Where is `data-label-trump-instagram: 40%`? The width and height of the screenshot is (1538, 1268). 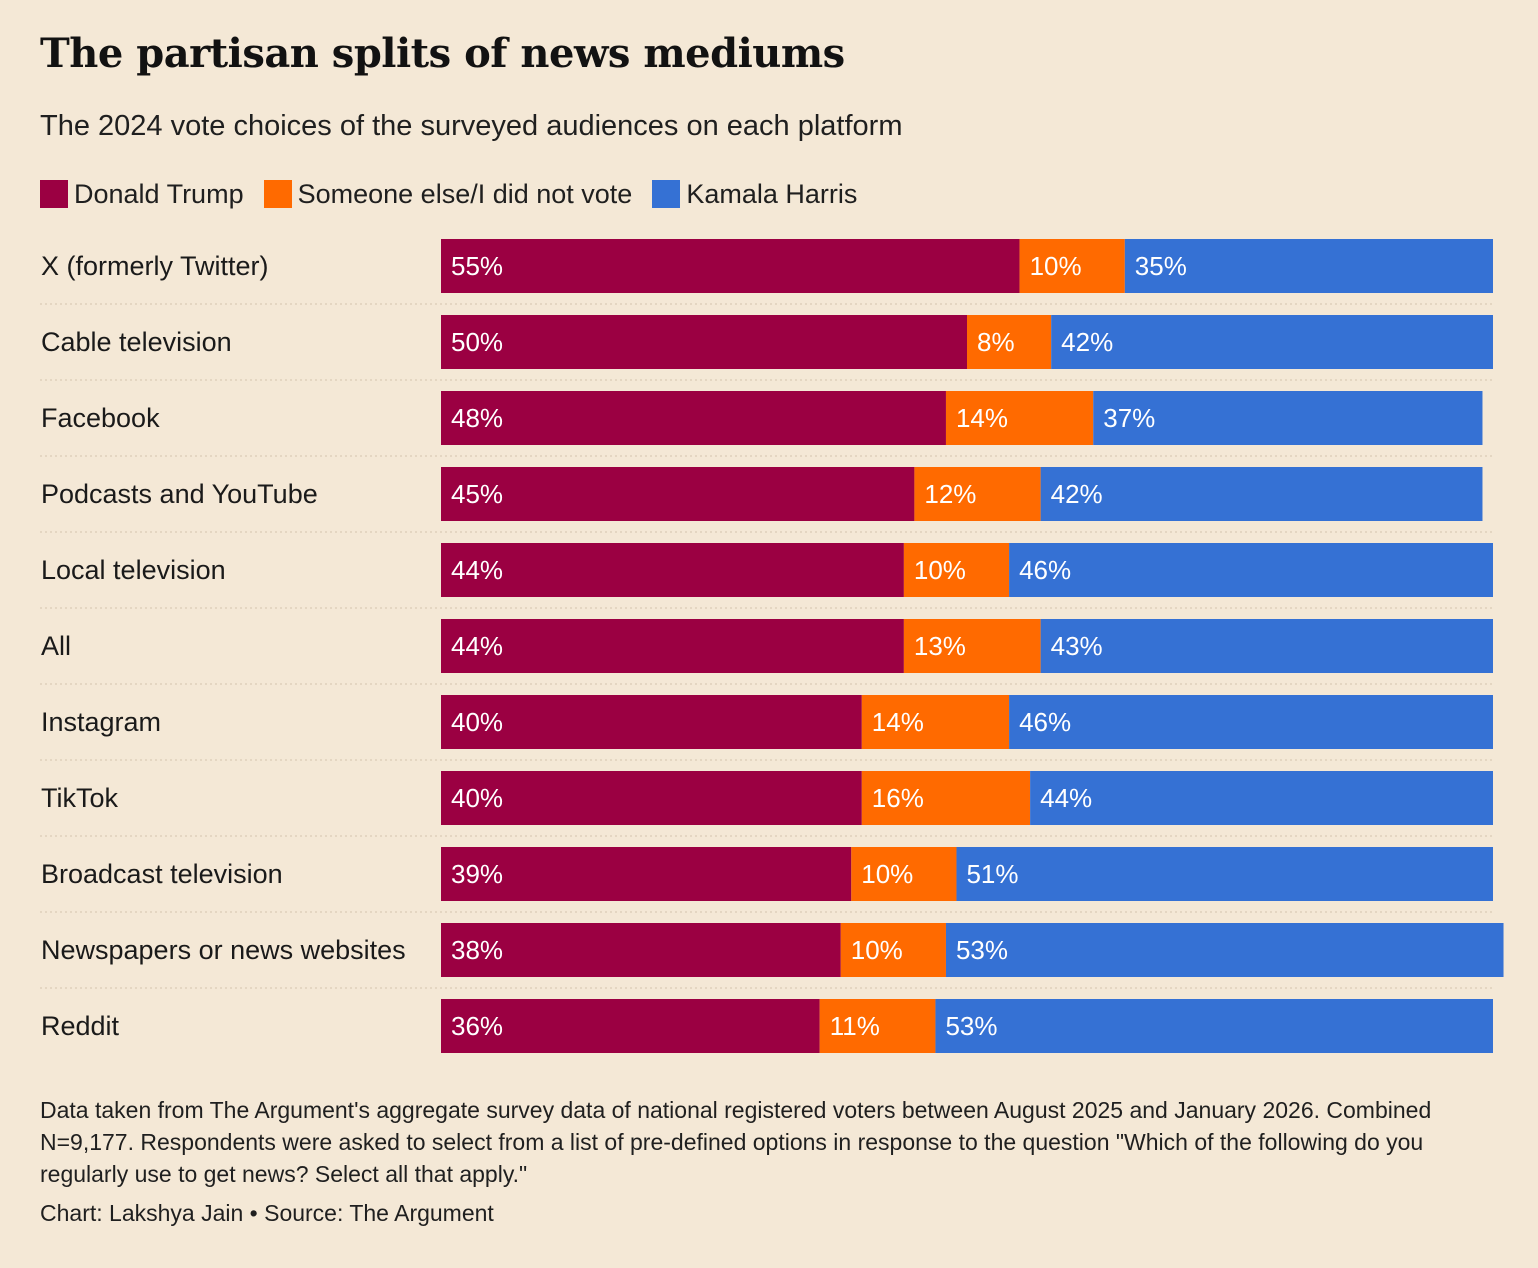 data-label-trump-instagram: 40% is located at coordinates (477, 722).